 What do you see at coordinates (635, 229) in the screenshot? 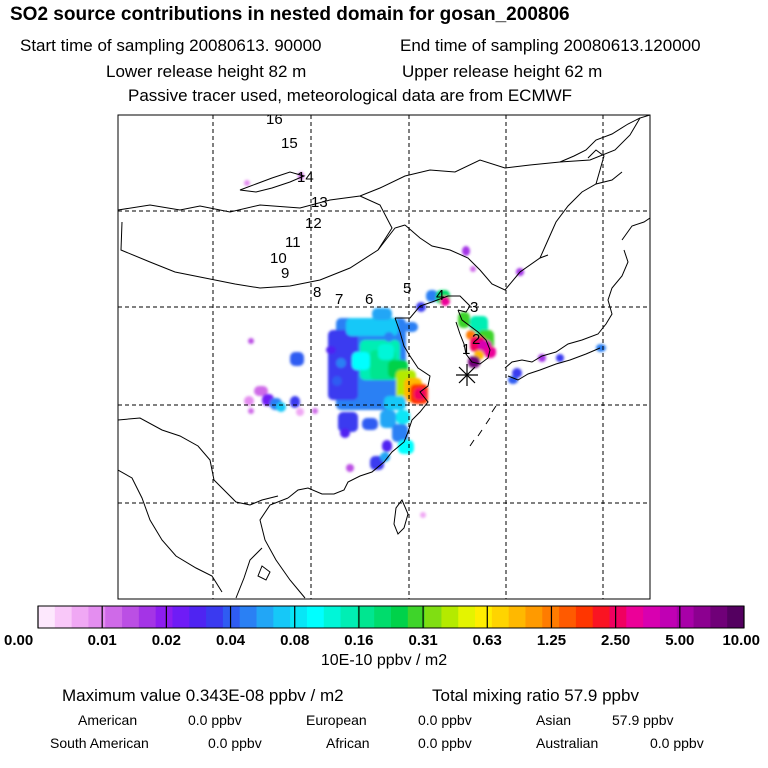
I see `hokkaido` at bounding box center [635, 229].